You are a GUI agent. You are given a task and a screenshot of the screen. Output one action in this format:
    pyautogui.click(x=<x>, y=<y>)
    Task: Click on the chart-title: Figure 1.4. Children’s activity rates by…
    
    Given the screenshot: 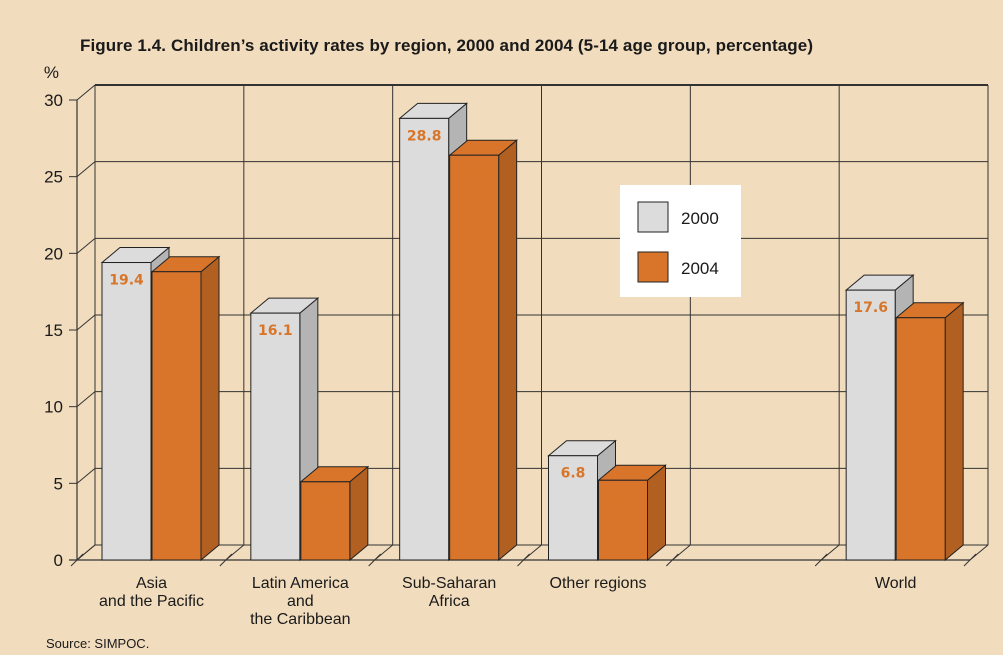 What is the action you would take?
    pyautogui.click(x=447, y=45)
    